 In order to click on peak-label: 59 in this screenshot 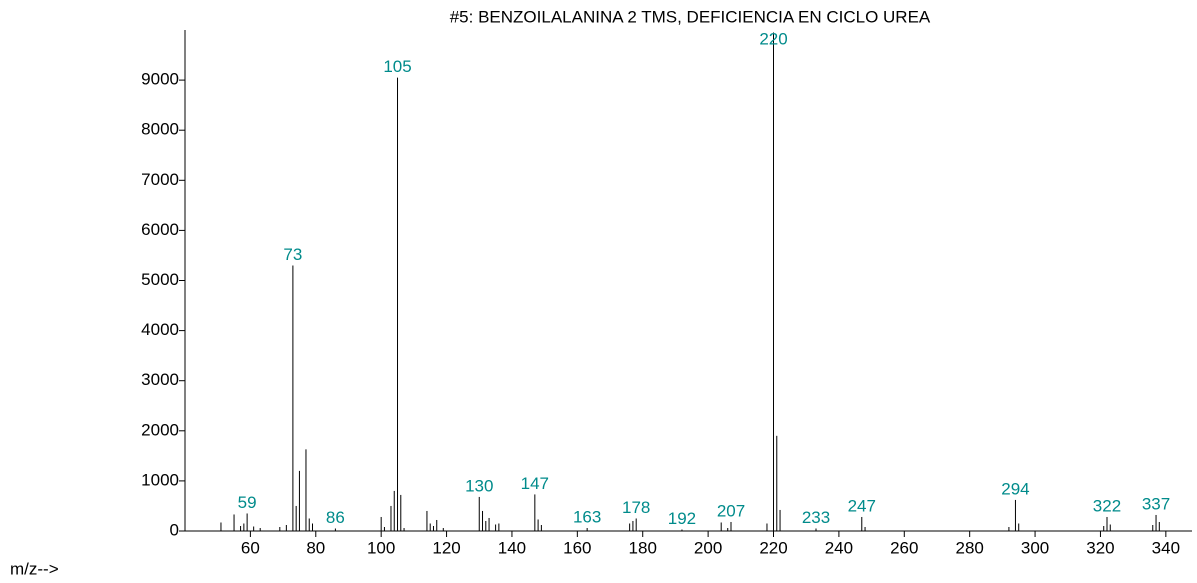, I will do `click(247, 502)`.